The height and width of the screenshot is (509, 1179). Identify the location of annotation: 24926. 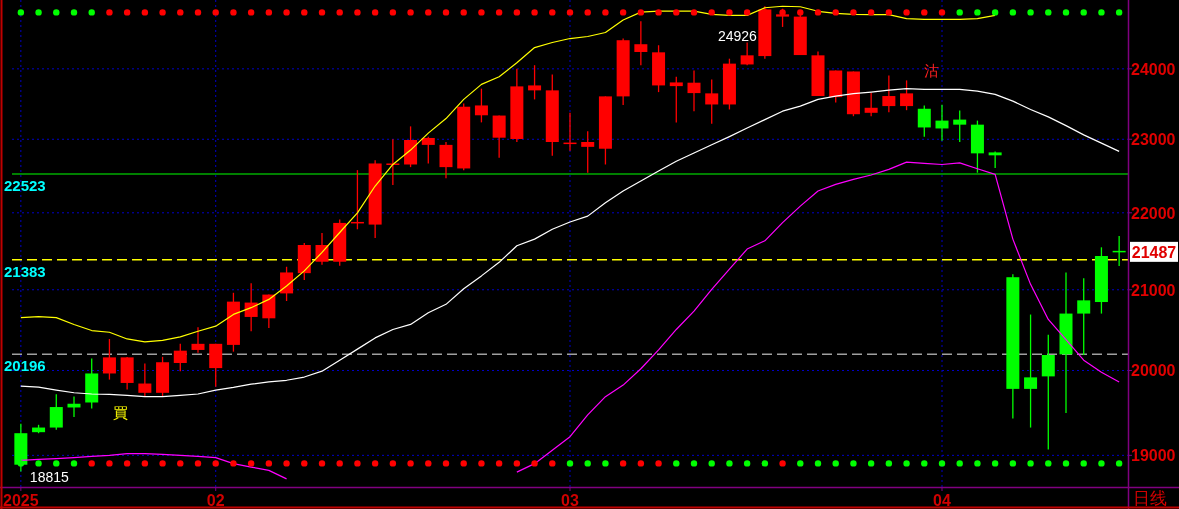
(737, 36).